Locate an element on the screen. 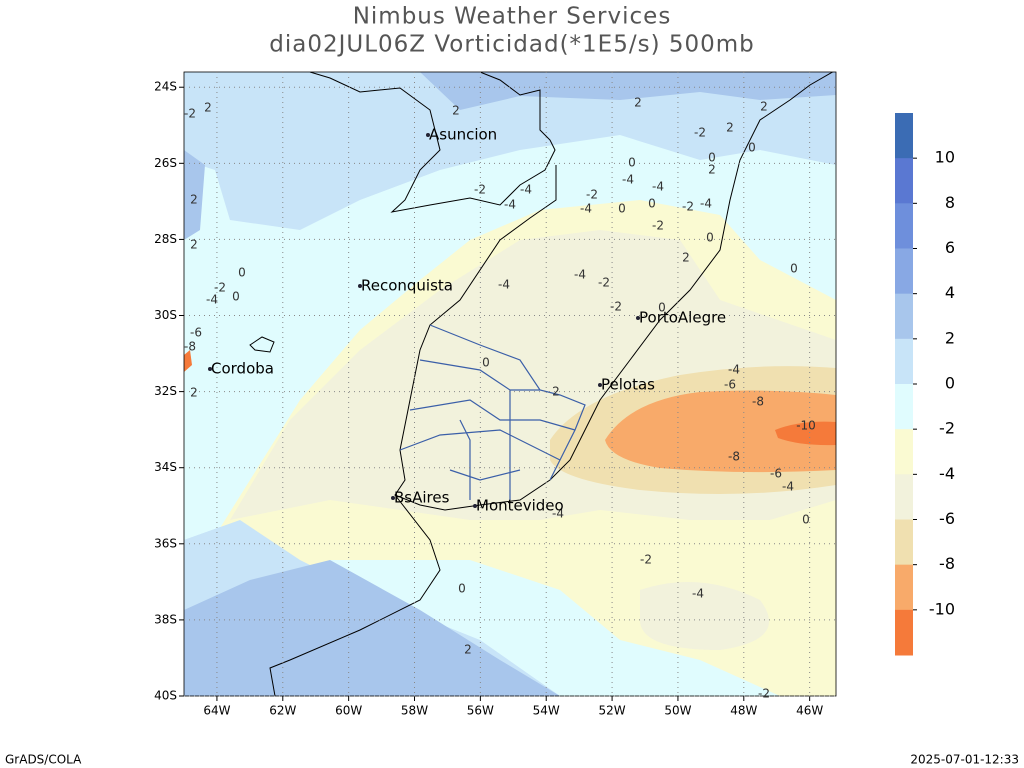  y-tick-label: 24S is located at coordinates (165, 87).